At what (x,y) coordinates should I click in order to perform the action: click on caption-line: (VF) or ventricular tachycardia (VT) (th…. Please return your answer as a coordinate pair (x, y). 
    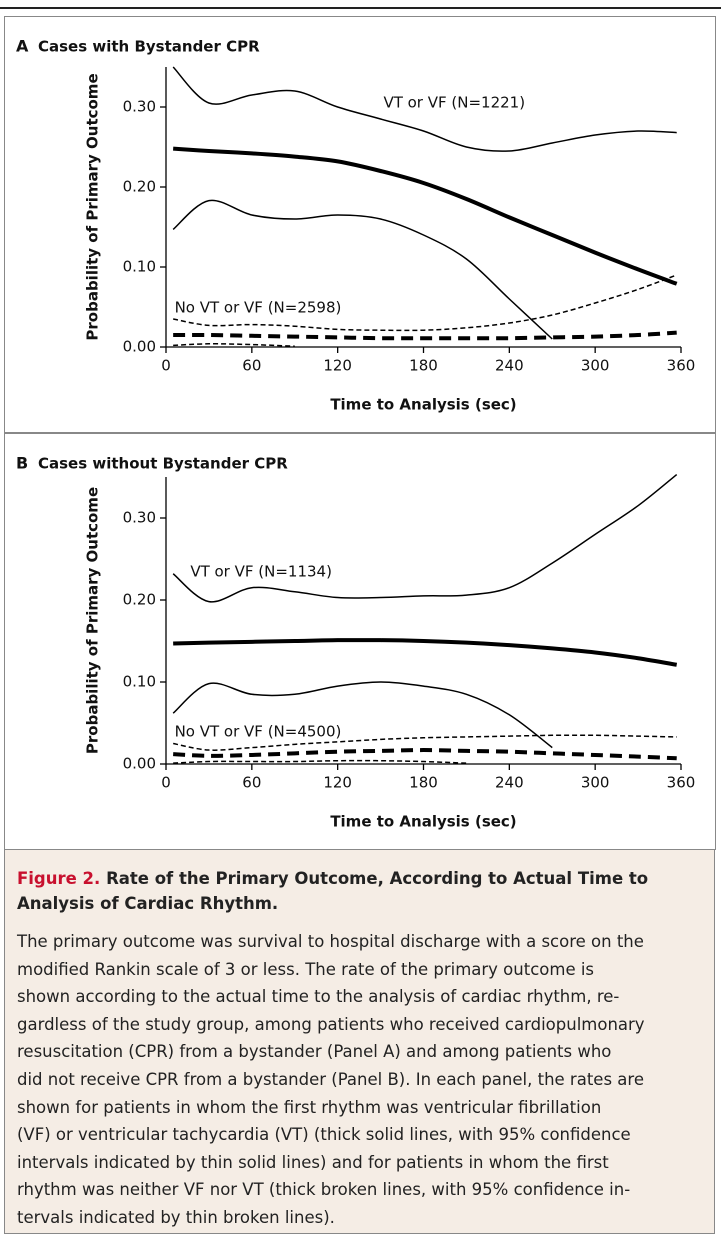
    Looking at the image, I should click on (324, 1135).